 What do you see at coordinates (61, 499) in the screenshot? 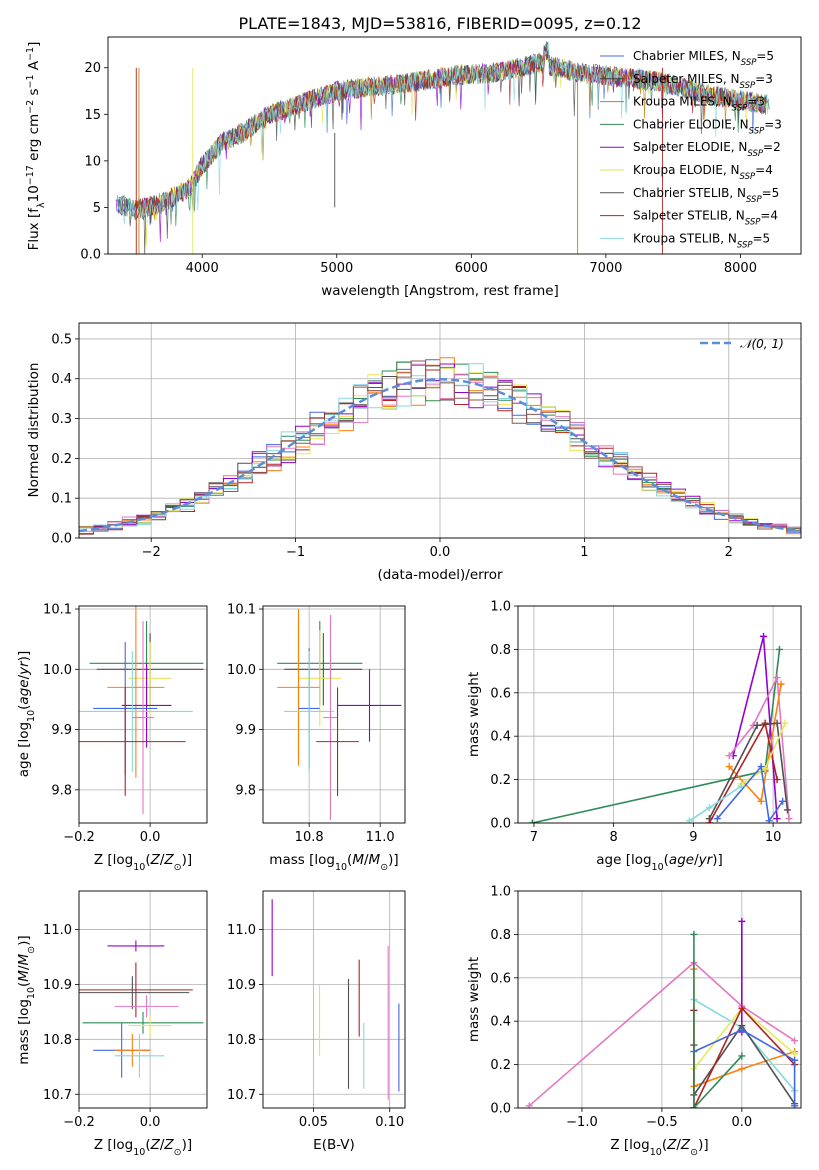
I see `y-tick-label: 0.1` at bounding box center [61, 499].